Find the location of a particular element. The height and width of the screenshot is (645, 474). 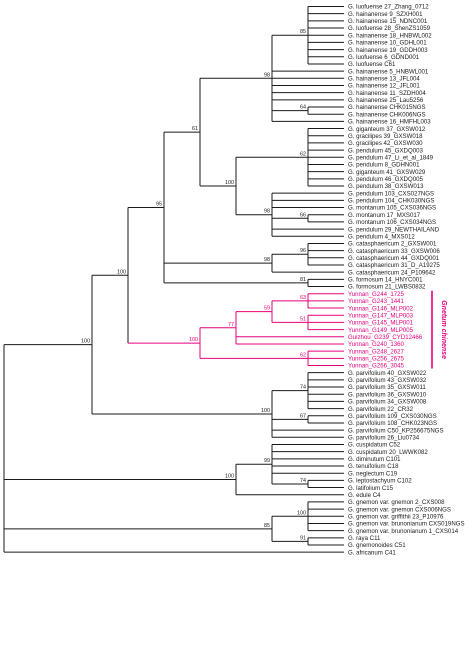

taxon-label: G. parvifolium 22_CR32 is located at coordinates (381, 409).